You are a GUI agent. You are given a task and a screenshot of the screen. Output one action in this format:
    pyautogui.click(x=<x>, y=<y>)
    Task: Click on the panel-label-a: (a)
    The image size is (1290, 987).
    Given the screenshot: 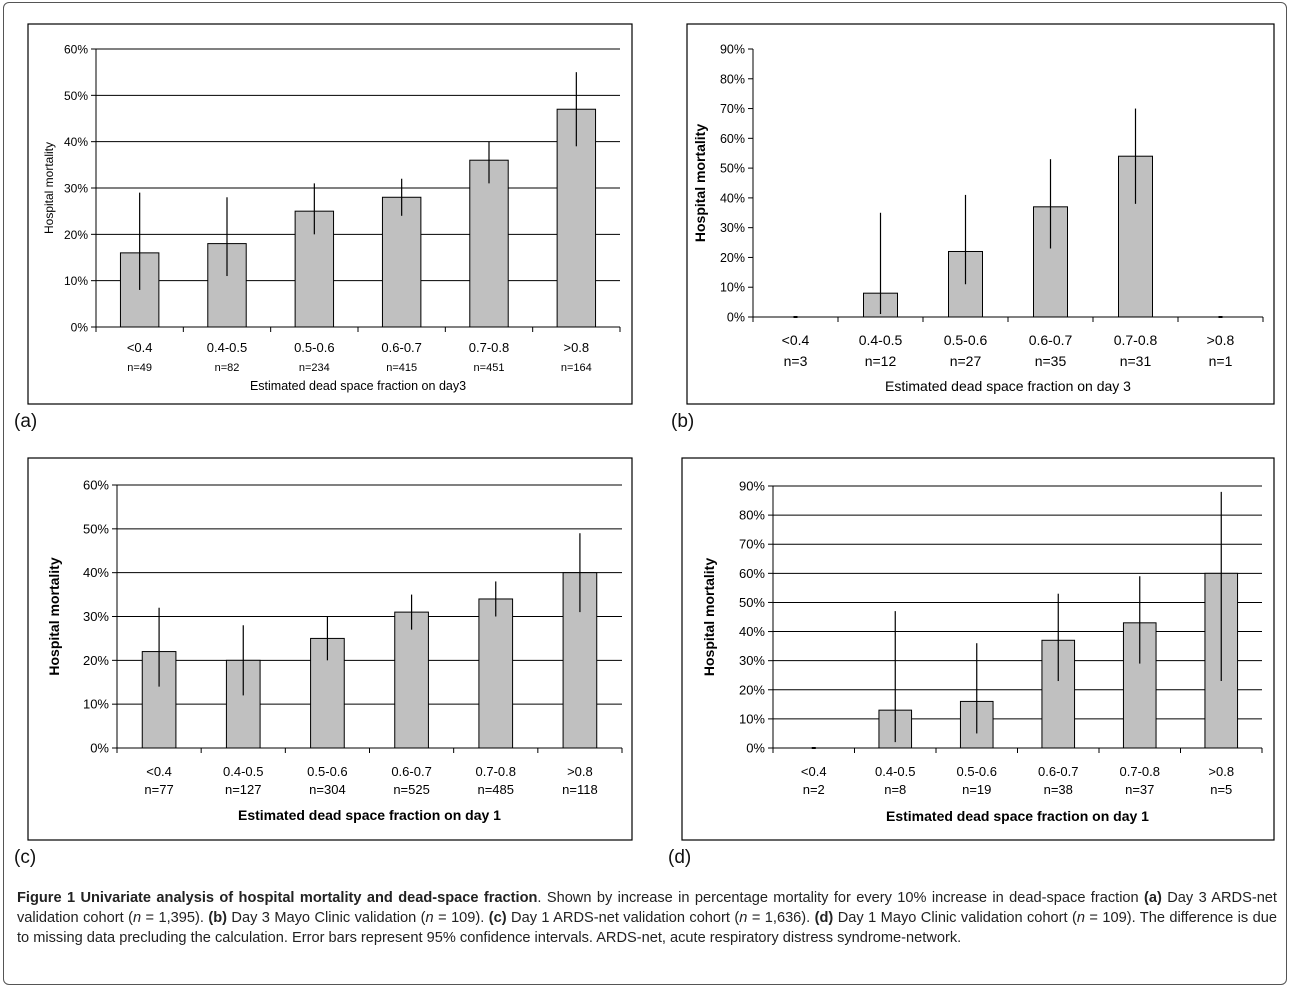 What is the action you would take?
    pyautogui.click(x=26, y=421)
    